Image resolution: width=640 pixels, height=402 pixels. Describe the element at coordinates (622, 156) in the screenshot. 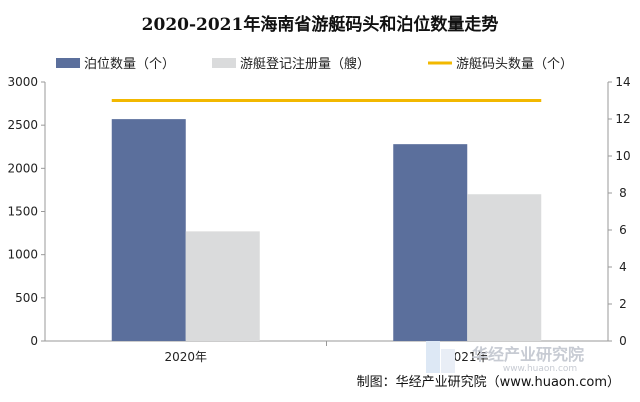

I see `y-right-tick-label: 10` at that location.